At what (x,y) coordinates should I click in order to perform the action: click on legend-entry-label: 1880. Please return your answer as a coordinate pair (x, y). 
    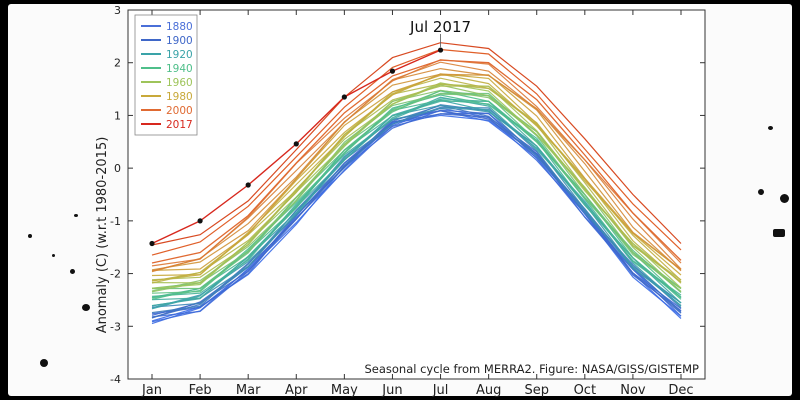
    Looking at the image, I should click on (179, 27).